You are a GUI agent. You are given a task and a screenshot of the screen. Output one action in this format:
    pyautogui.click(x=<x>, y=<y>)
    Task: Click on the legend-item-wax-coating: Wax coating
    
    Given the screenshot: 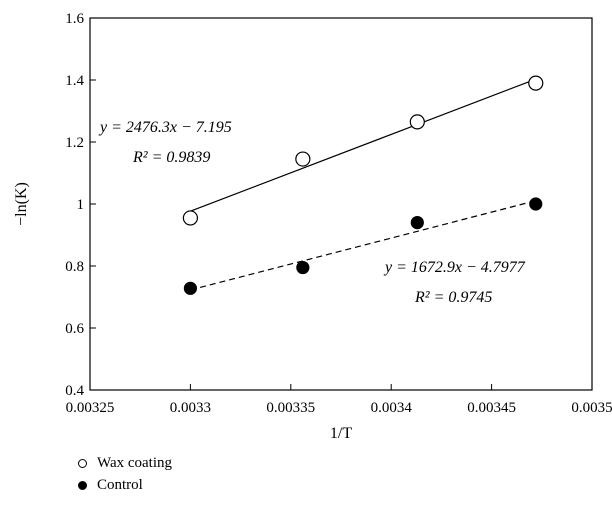 What is the action you would take?
    pyautogui.click(x=125, y=463)
    